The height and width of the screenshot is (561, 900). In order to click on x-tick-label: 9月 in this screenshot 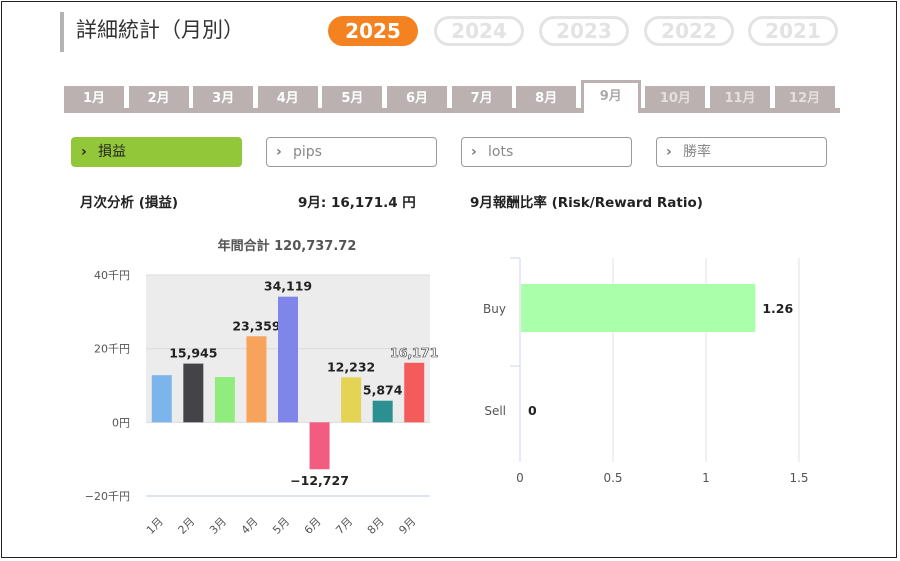, I will do `click(407, 526)`.